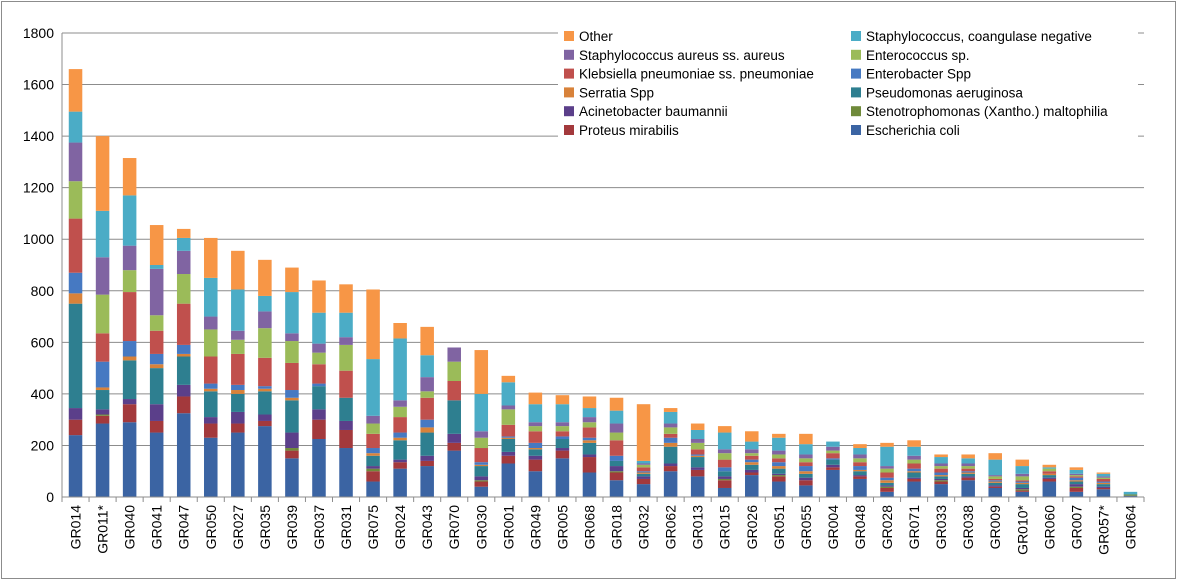 The height and width of the screenshot is (585, 1179). Describe the element at coordinates (987, 111) in the screenshot. I see `legend-label: Stenotrophomonas (Xantho.) maltophilia` at that location.